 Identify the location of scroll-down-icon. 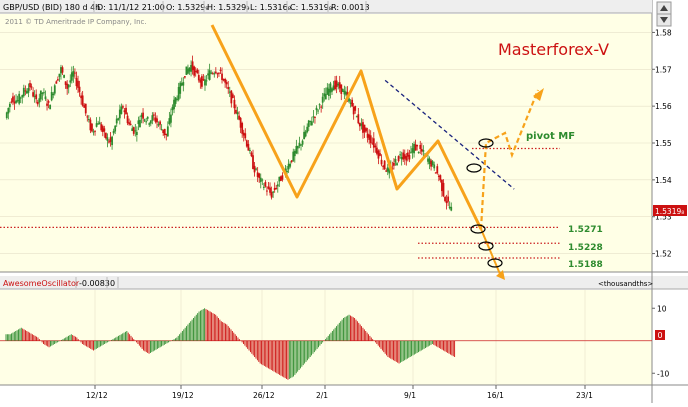
(664, 20).